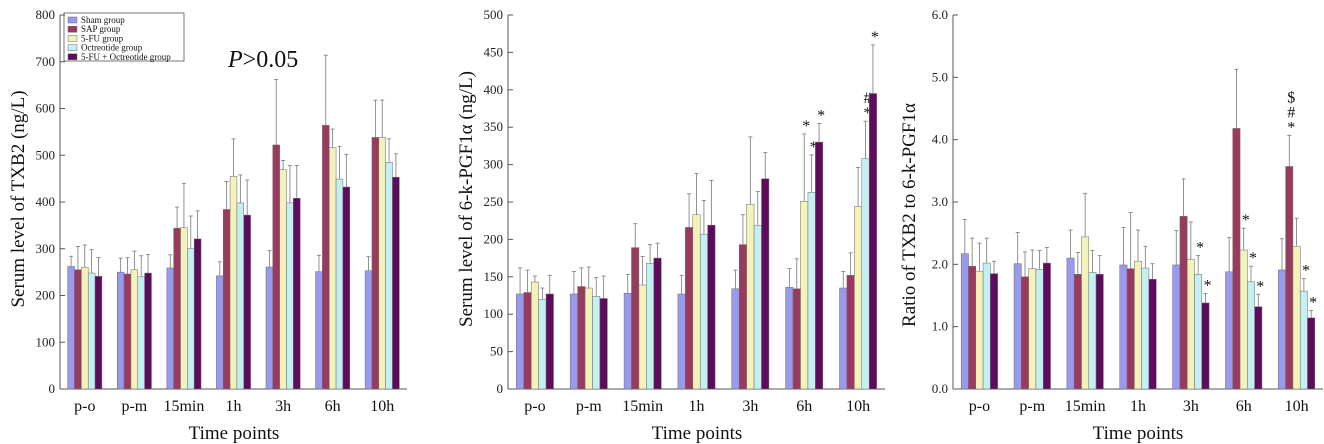 The height and width of the screenshot is (444, 1324). What do you see at coordinates (183, 406) in the screenshot?
I see `panel-0-category-label: 15min` at bounding box center [183, 406].